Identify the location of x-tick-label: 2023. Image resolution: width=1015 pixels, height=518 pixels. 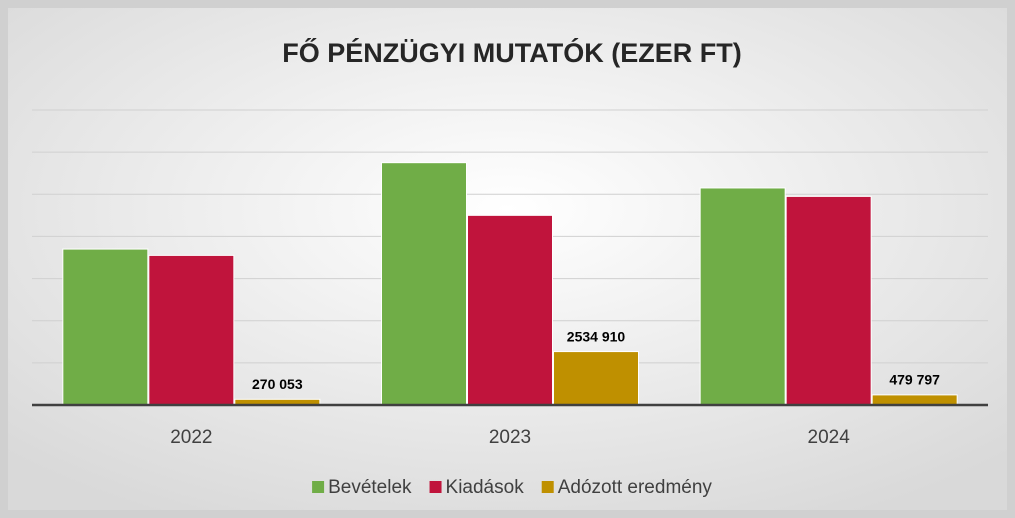
(510, 437).